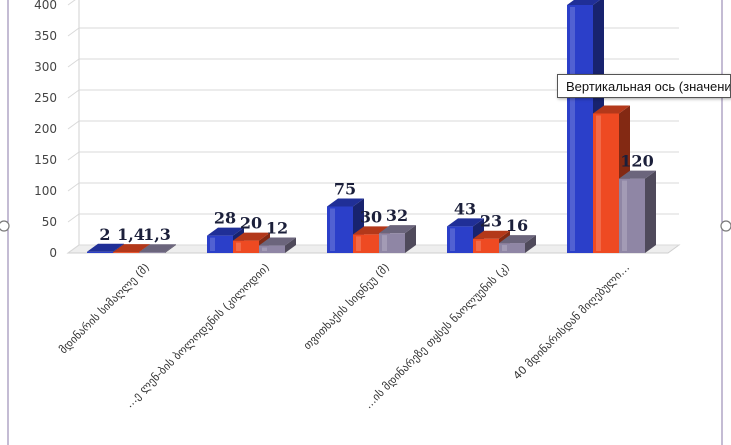 Image resolution: width=731 pixels, height=445 pixels. What do you see at coordinates (397, 215) in the screenshot?
I see `data-label: 32` at bounding box center [397, 215].